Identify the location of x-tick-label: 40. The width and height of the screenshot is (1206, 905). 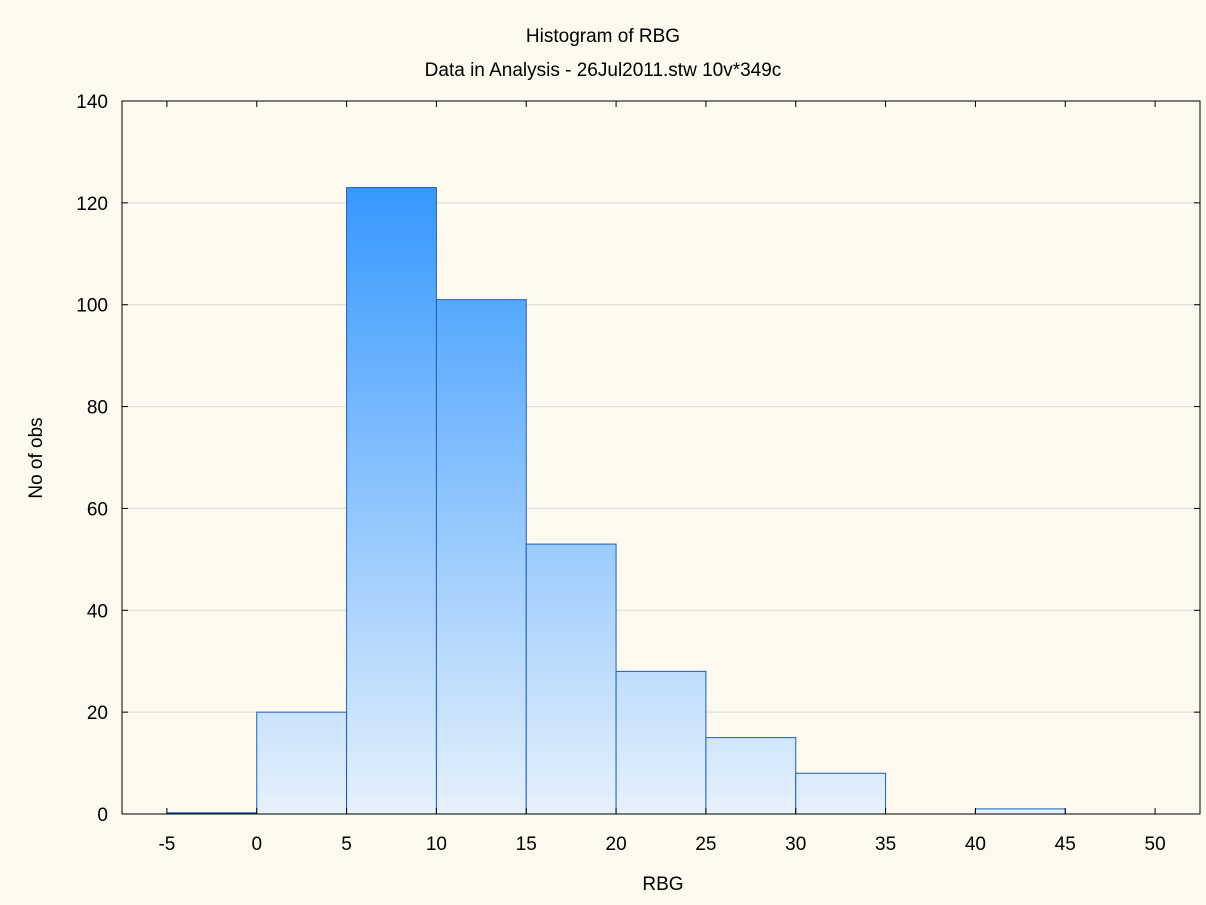
(975, 844).